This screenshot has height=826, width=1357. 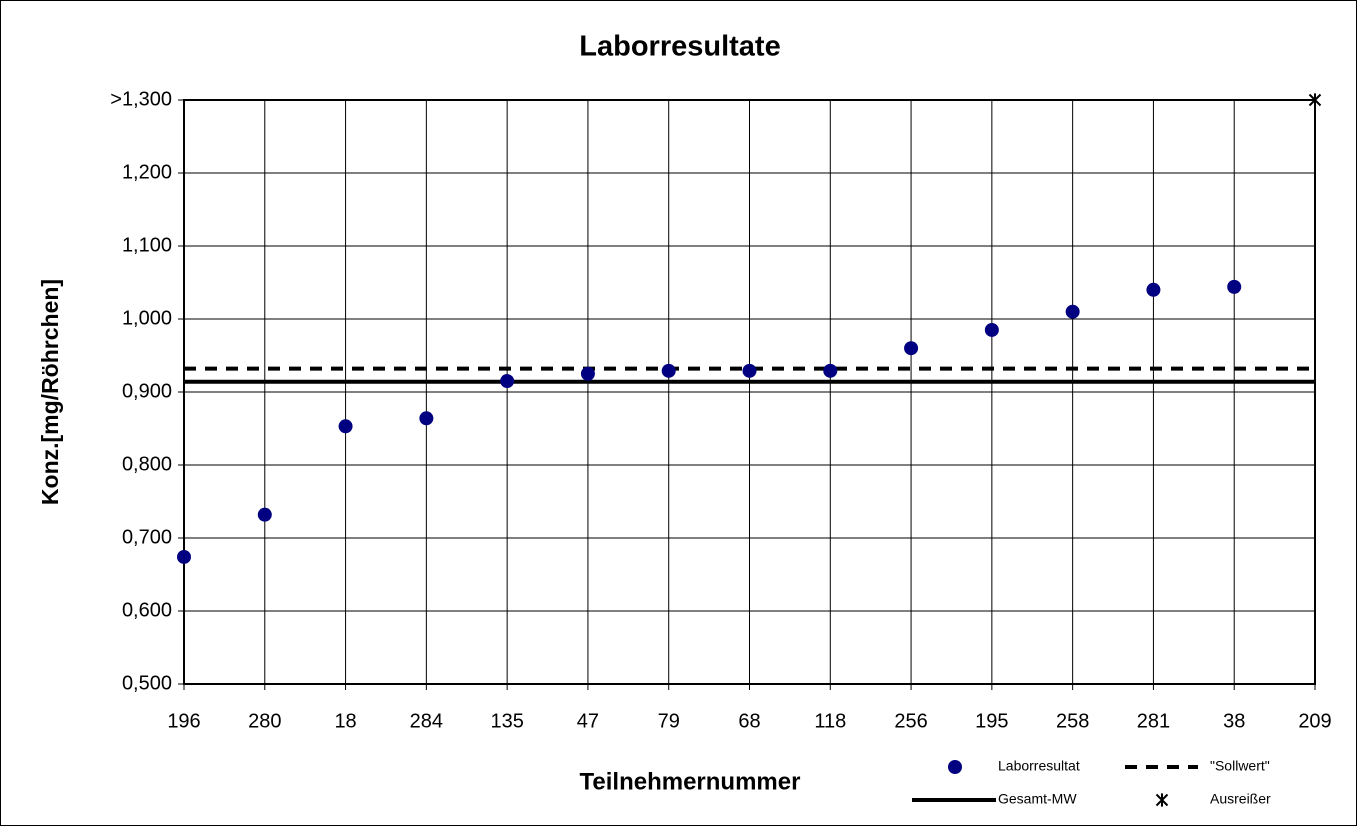 What do you see at coordinates (506, 721) in the screenshot?
I see `x-tick-label: 135` at bounding box center [506, 721].